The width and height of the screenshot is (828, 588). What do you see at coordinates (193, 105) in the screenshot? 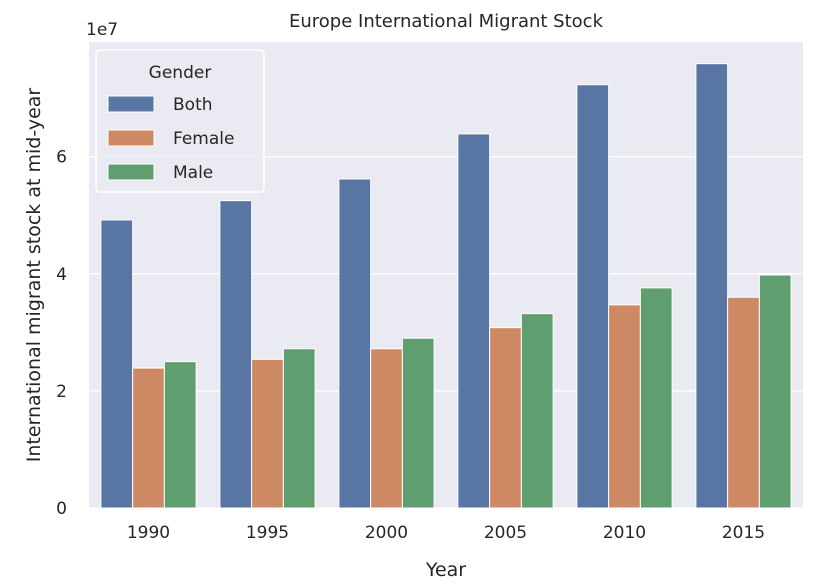
I see `legend-label-both: Both` at bounding box center [193, 105].